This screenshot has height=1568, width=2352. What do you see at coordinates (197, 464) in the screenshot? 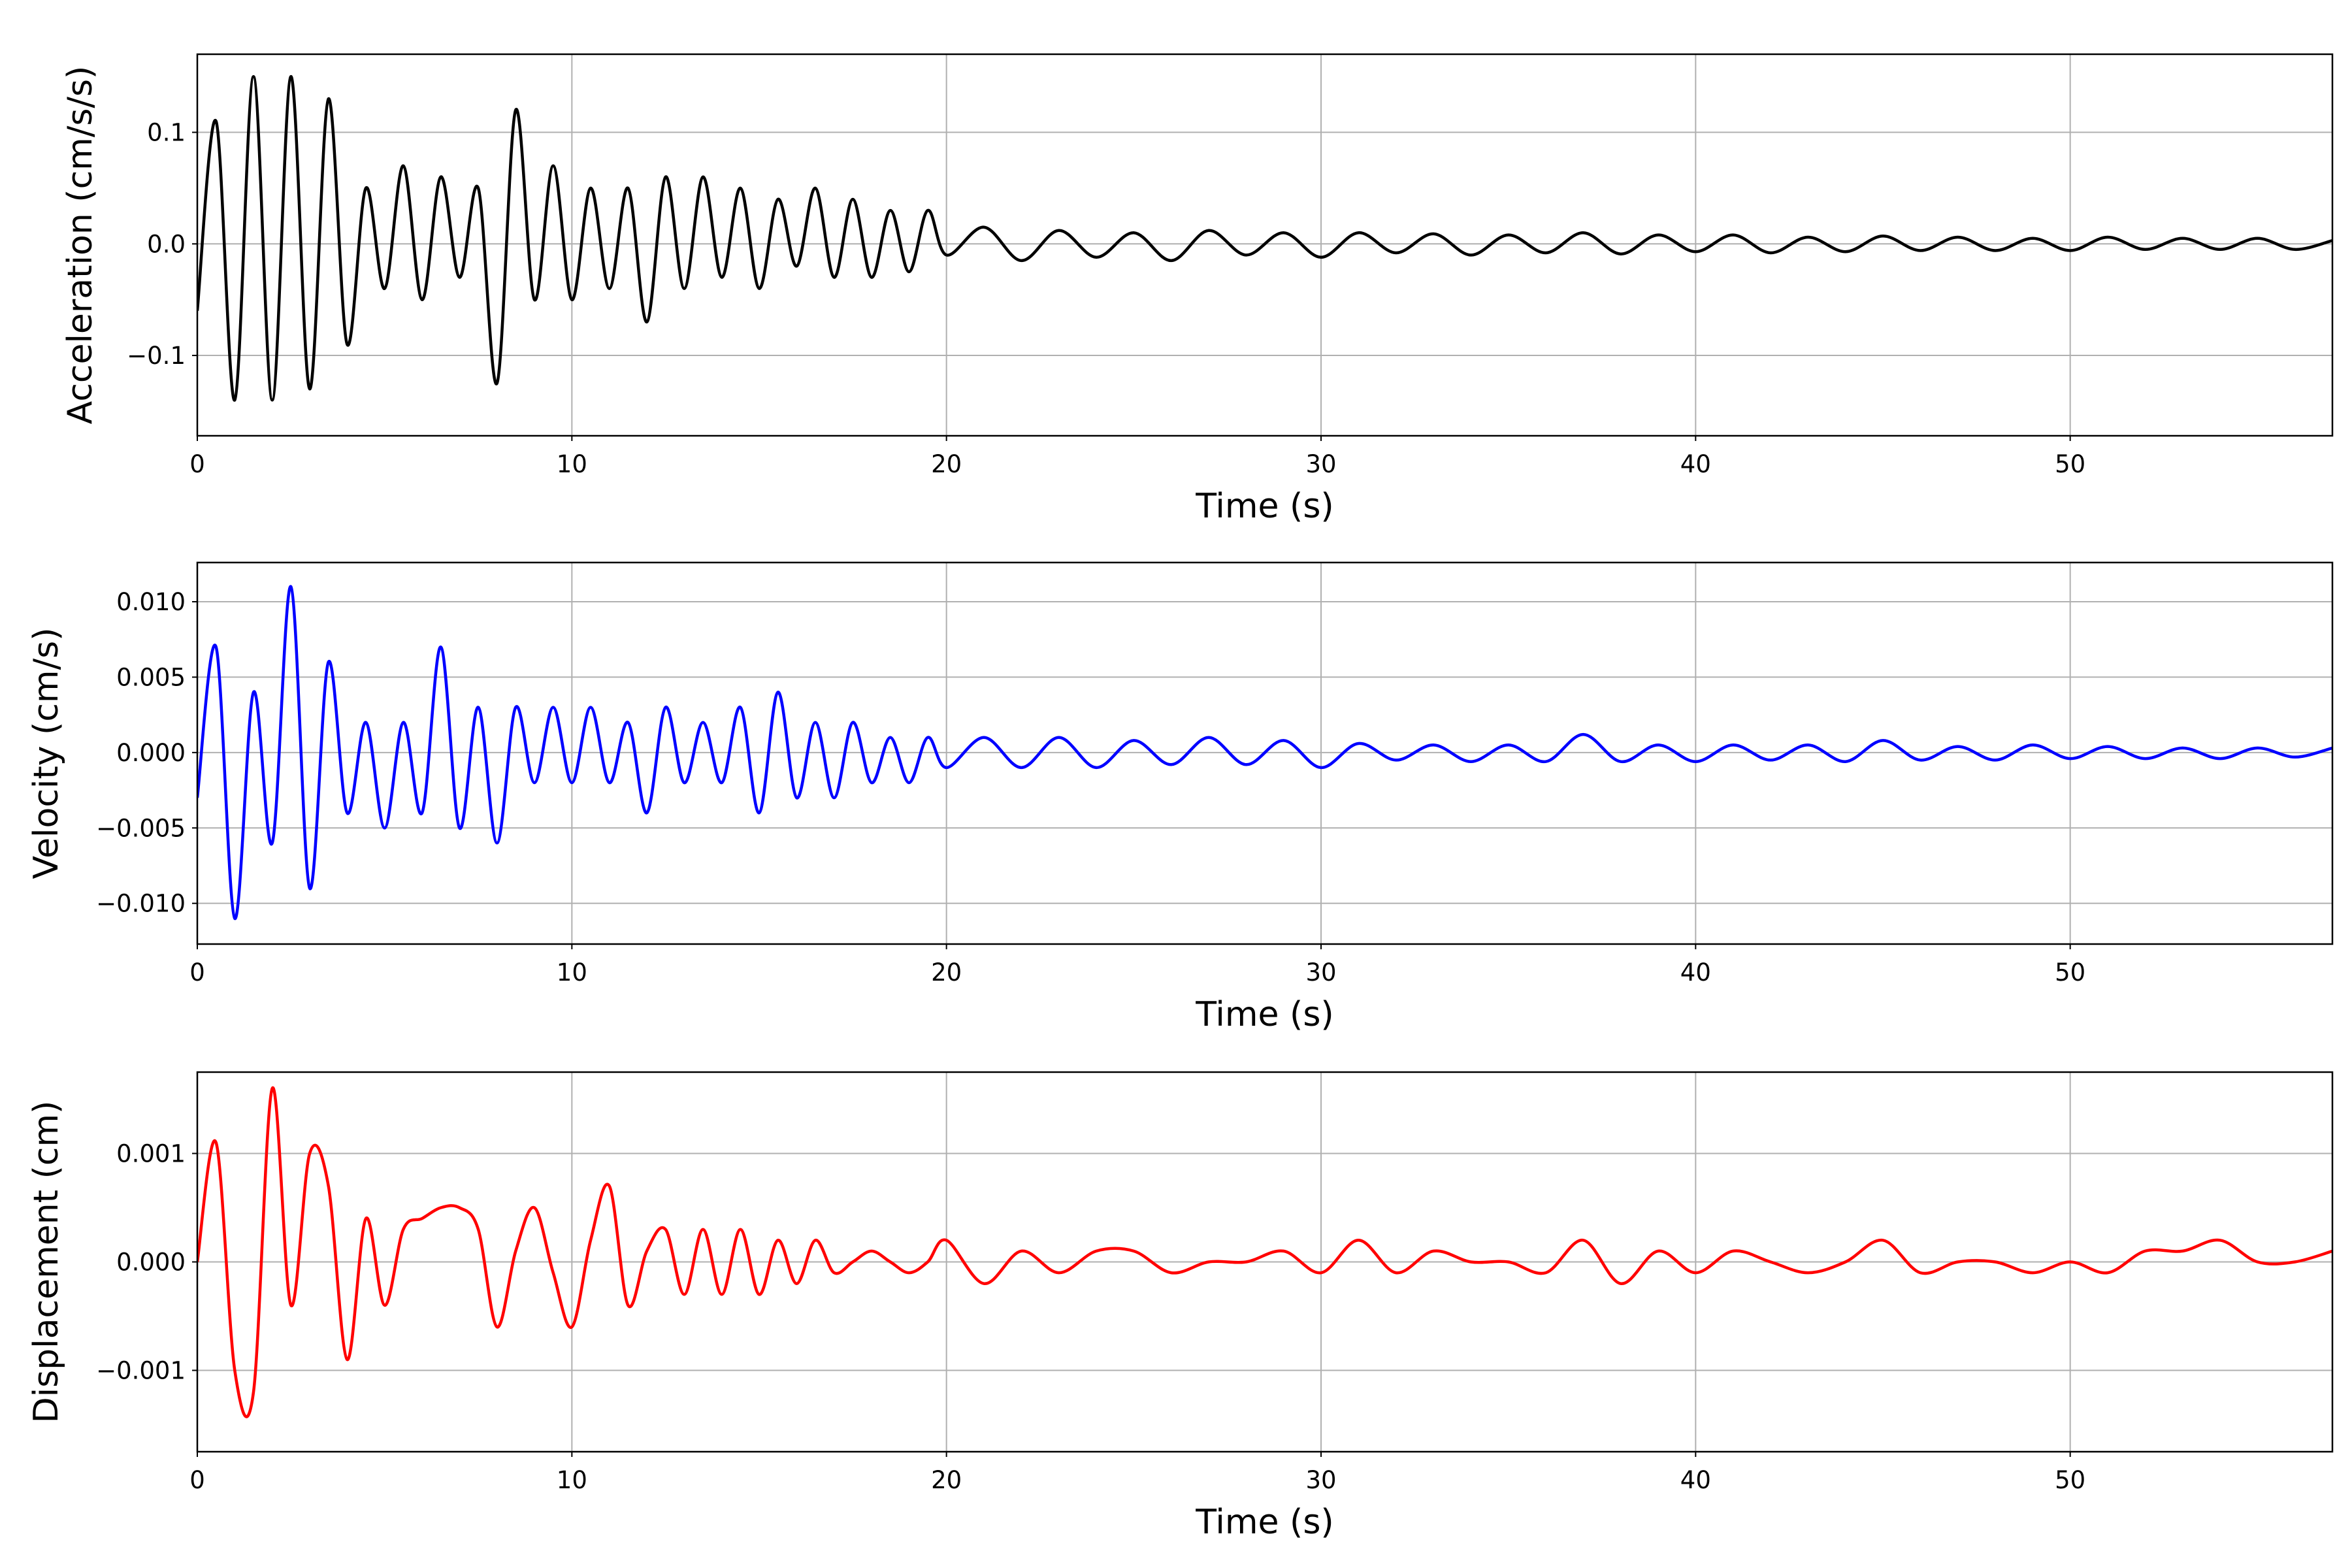
I see `acceleration-x-tick-label: 0` at bounding box center [197, 464].